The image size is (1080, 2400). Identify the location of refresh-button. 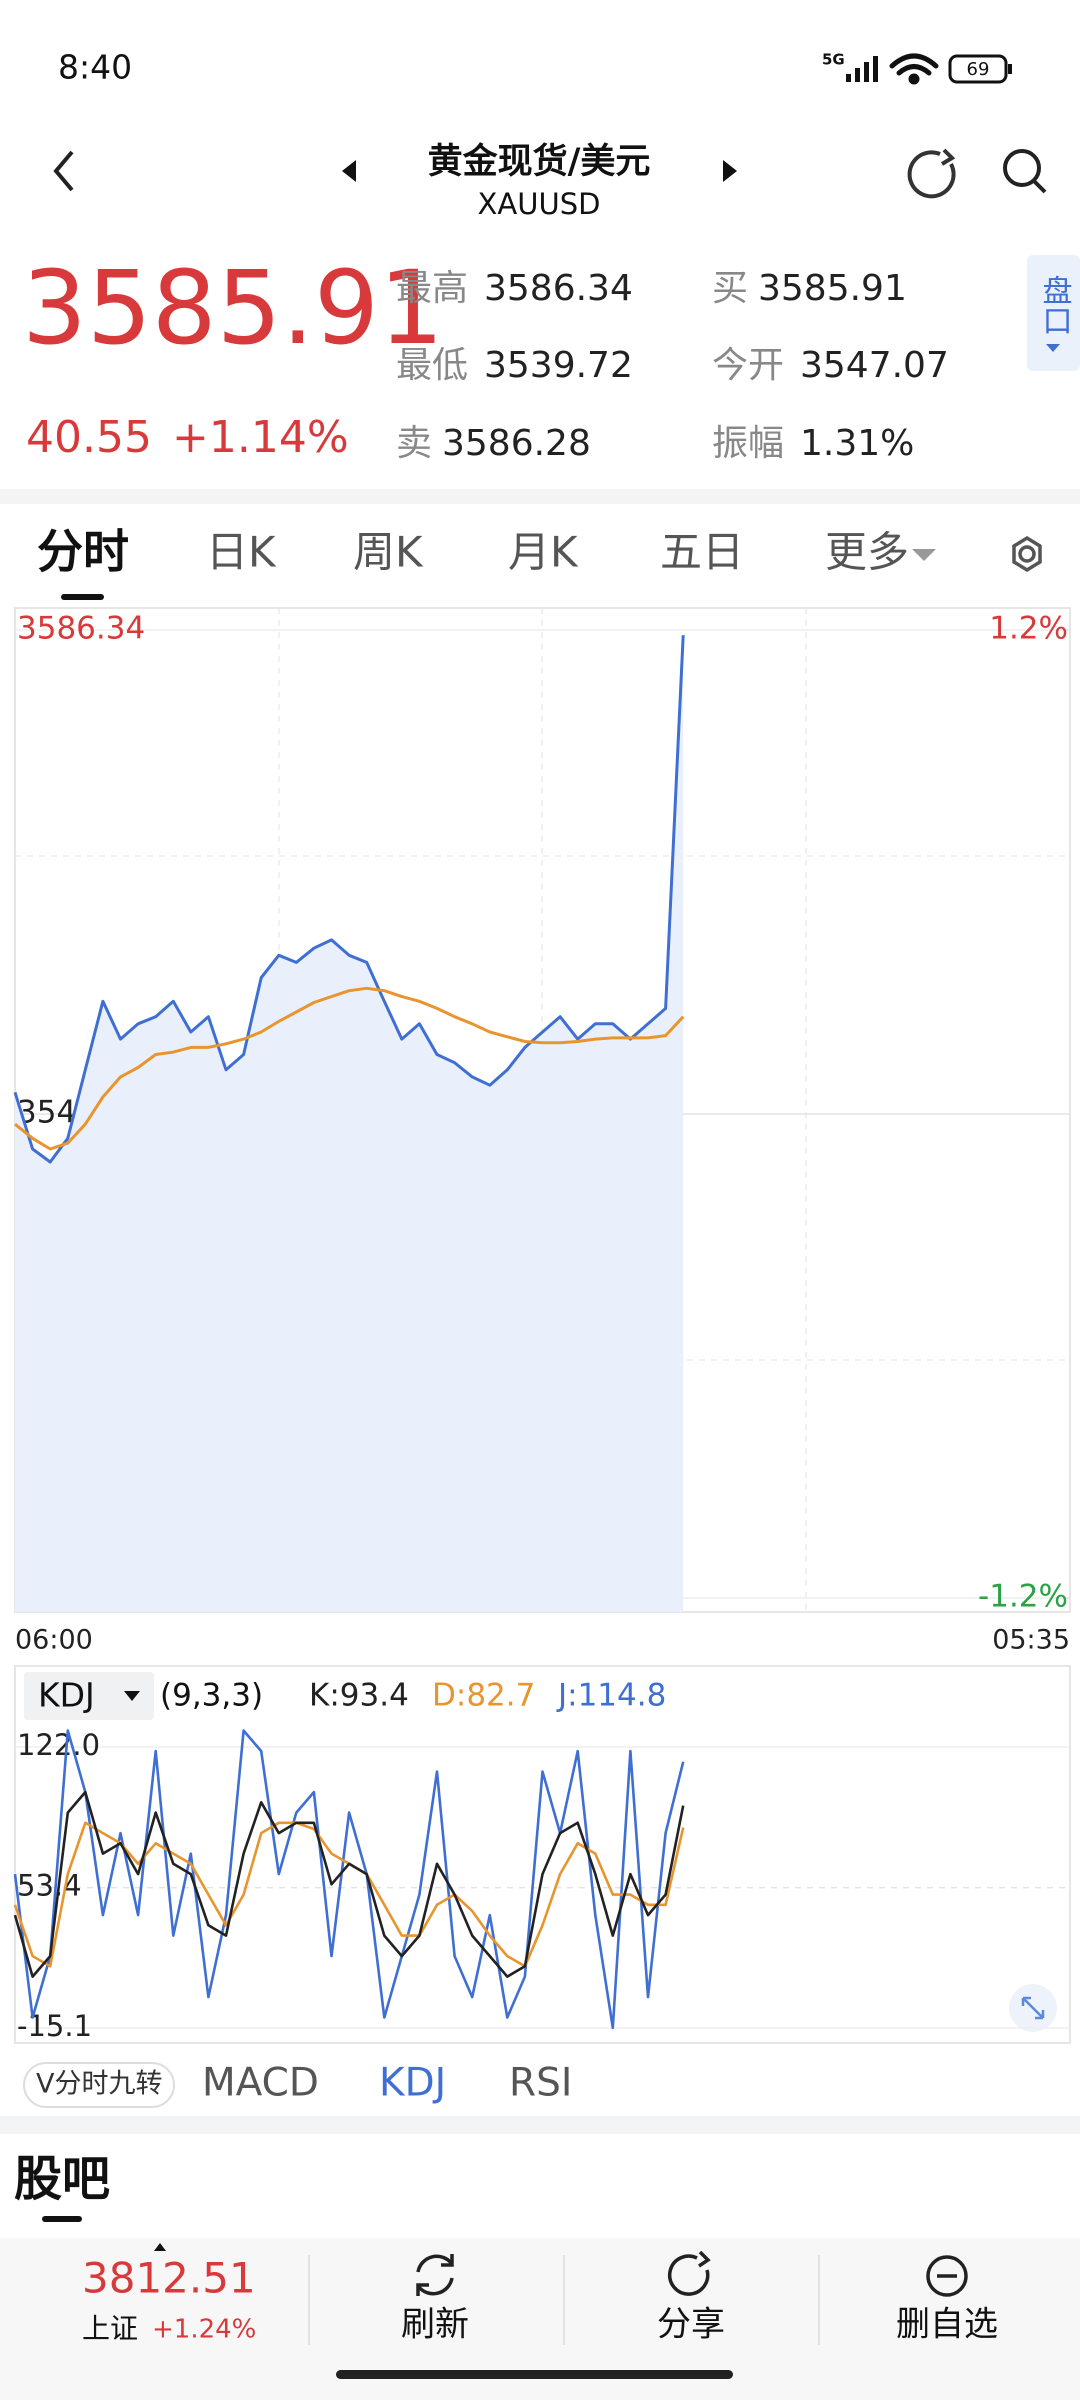
(931, 173).